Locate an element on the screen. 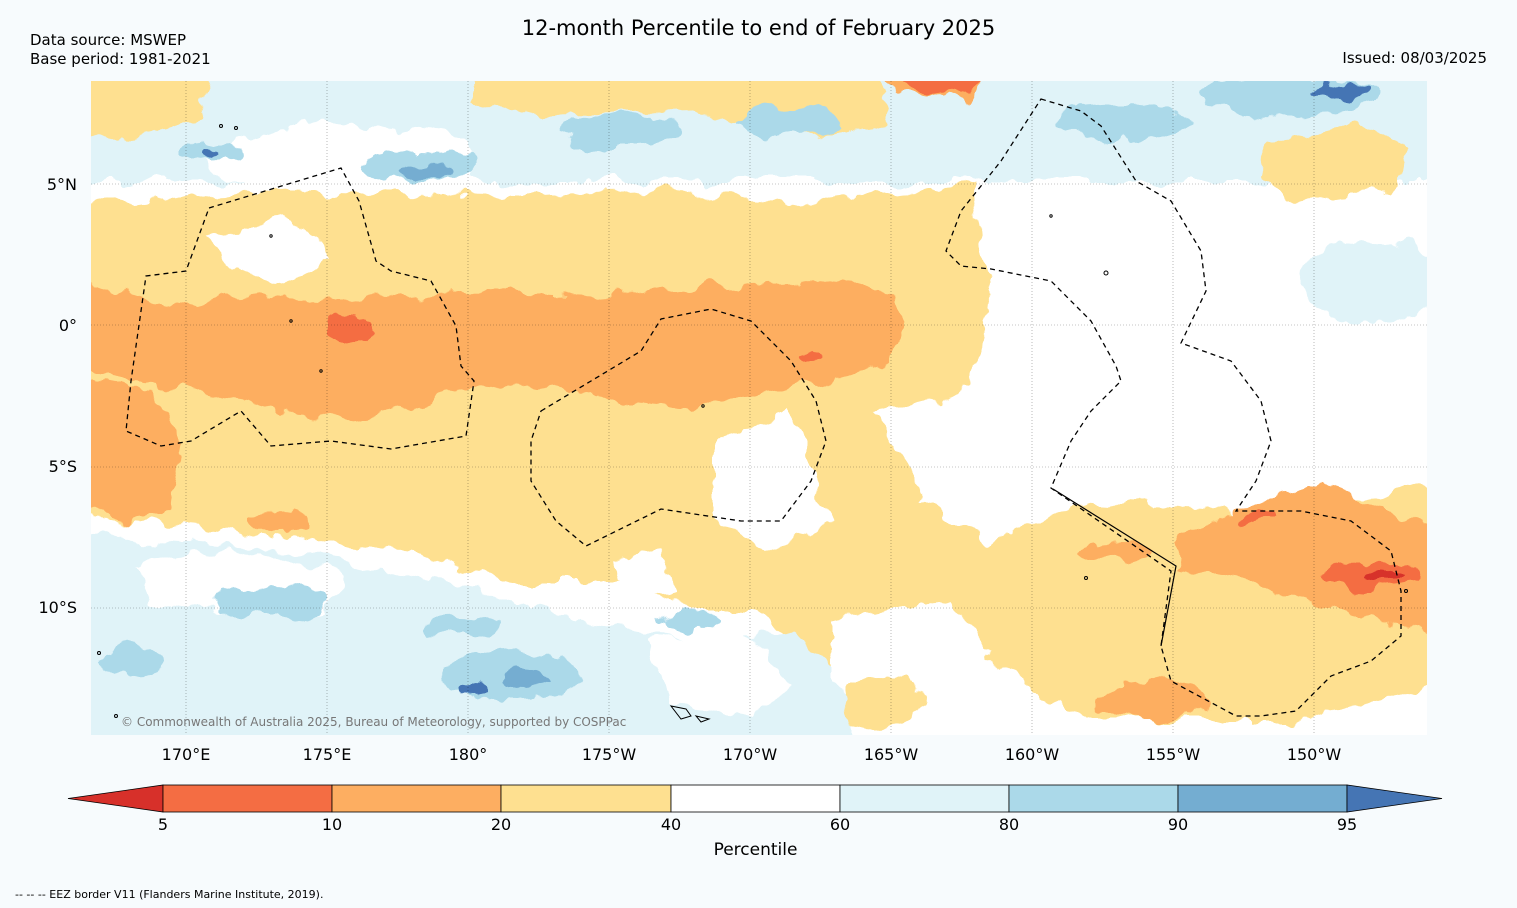 This screenshot has width=1517, height=908. colorbar-tick-5: 5 is located at coordinates (163, 824).